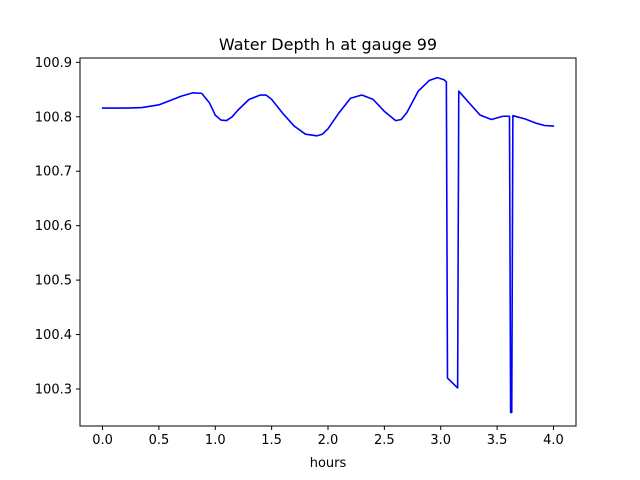  What do you see at coordinates (53, 335) in the screenshot?
I see `y-tick-label: 100.4` at bounding box center [53, 335].